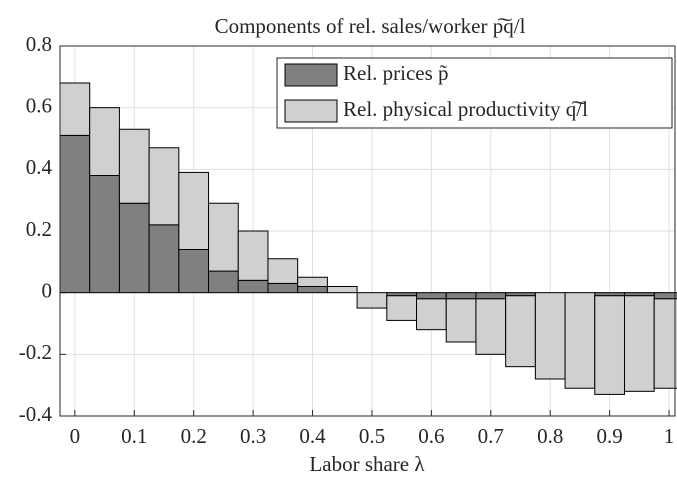 The width and height of the screenshot is (677, 484). What do you see at coordinates (610, 436) in the screenshot?
I see `x-tick-label: 0.9` at bounding box center [610, 436].